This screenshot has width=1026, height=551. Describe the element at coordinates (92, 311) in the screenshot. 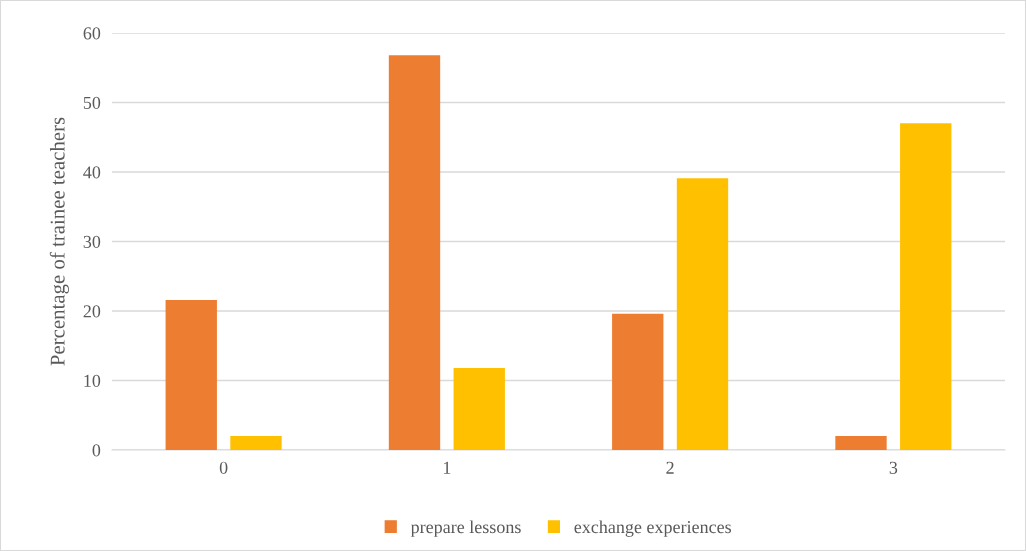

I see `y-tick-label: 20` at that location.